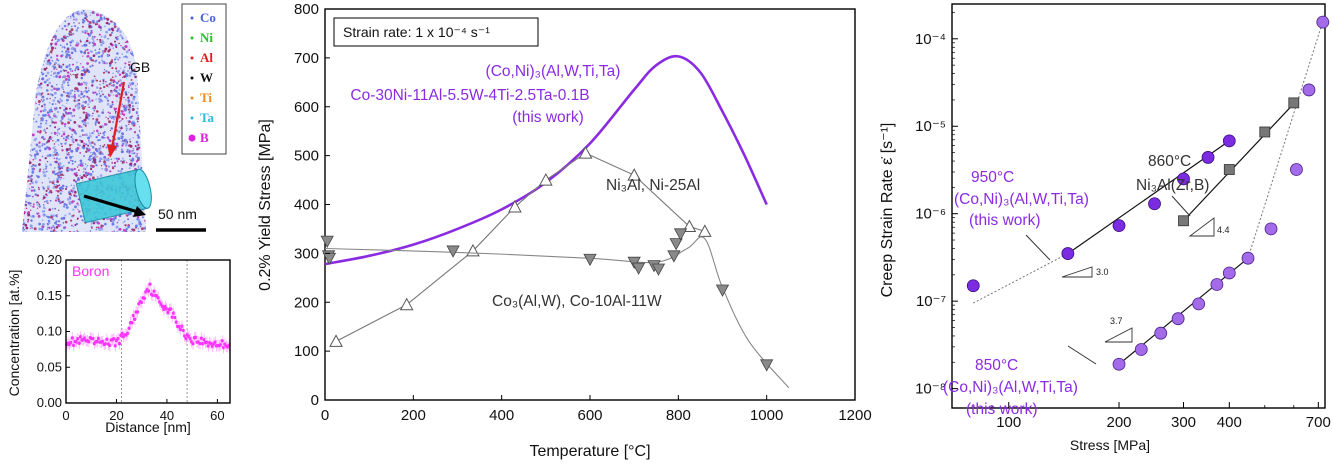 The width and height of the screenshot is (1333, 467). Describe the element at coordinates (996, 365) in the screenshot. I see `t850-label: 850°C` at that location.